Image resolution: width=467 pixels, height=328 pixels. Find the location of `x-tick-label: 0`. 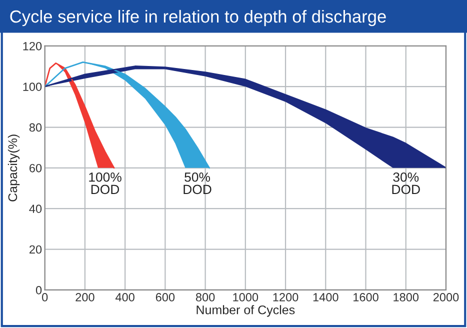

x-tick-label: 0 is located at coordinates (45, 297).